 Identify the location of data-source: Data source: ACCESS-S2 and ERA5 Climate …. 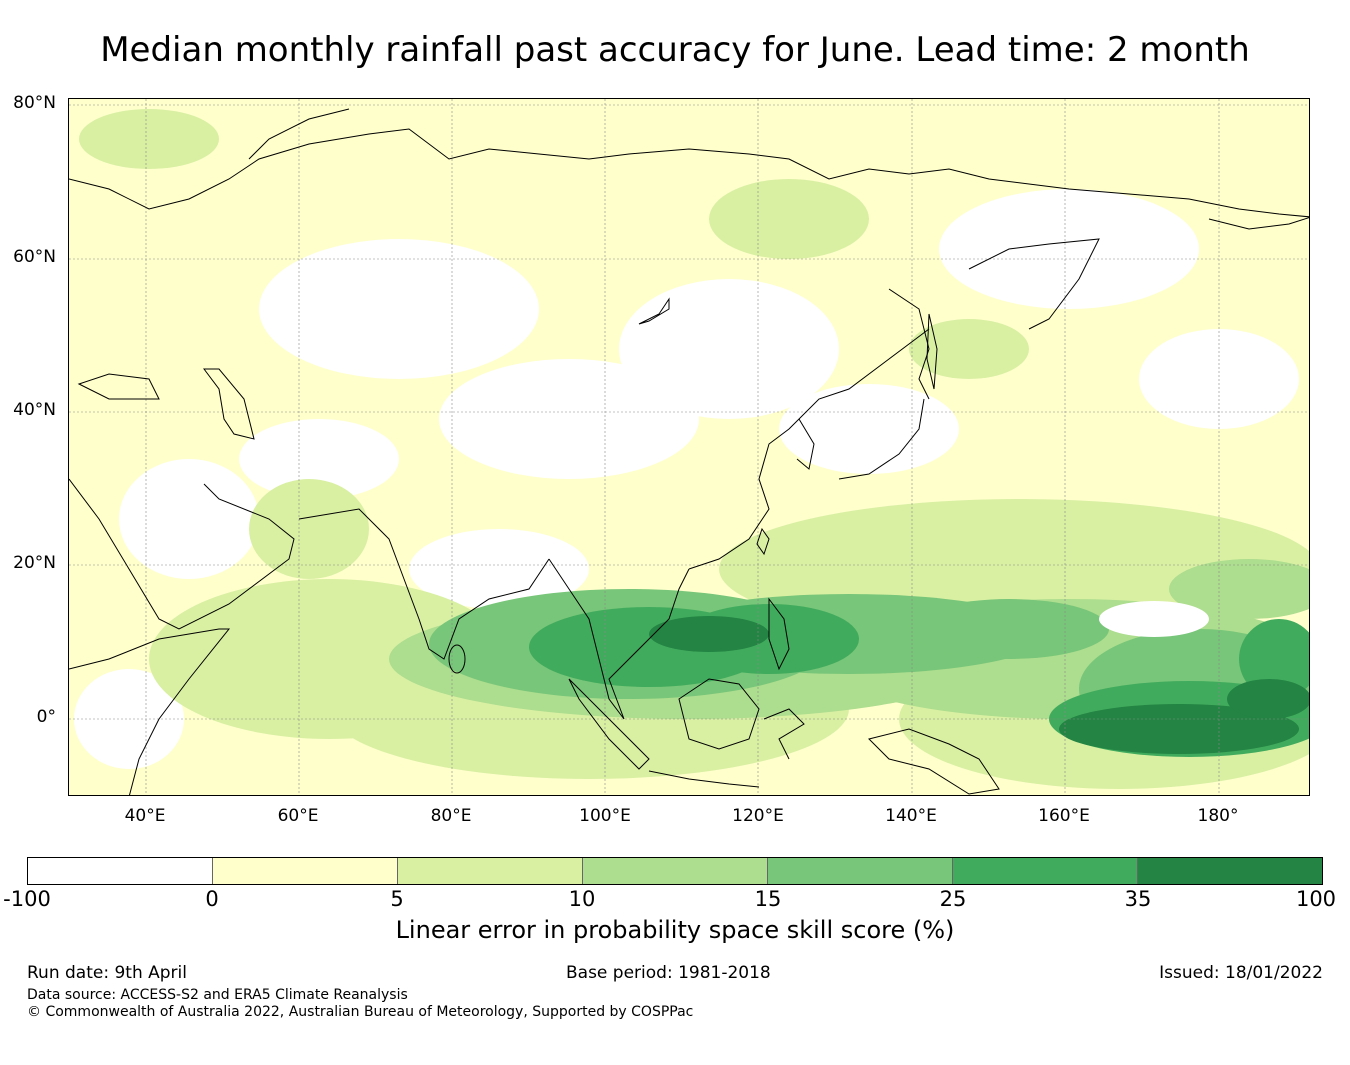
(217, 995).